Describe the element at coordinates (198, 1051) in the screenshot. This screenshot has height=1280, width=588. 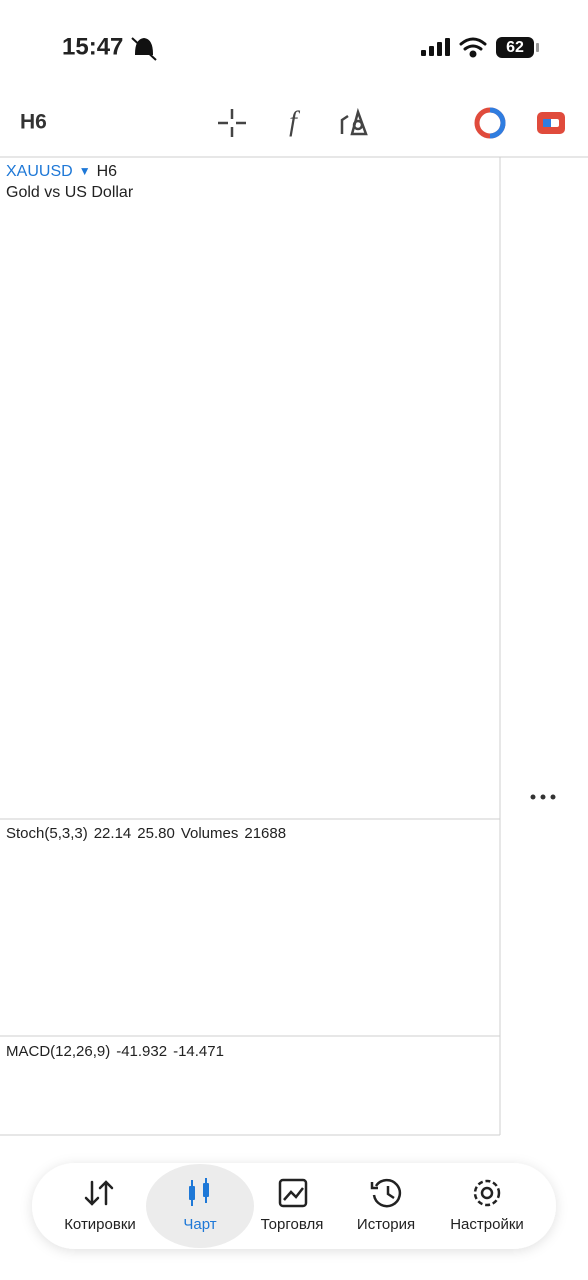
I see `macd-signal-value: -14.471` at that location.